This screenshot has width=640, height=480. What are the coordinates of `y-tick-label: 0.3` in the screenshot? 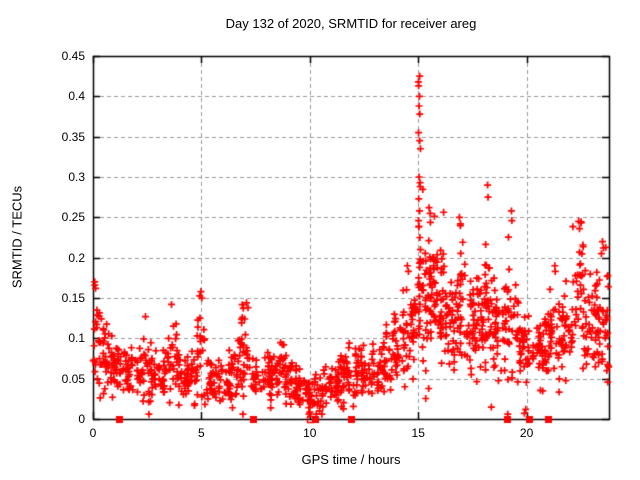 It's located at (76, 177).